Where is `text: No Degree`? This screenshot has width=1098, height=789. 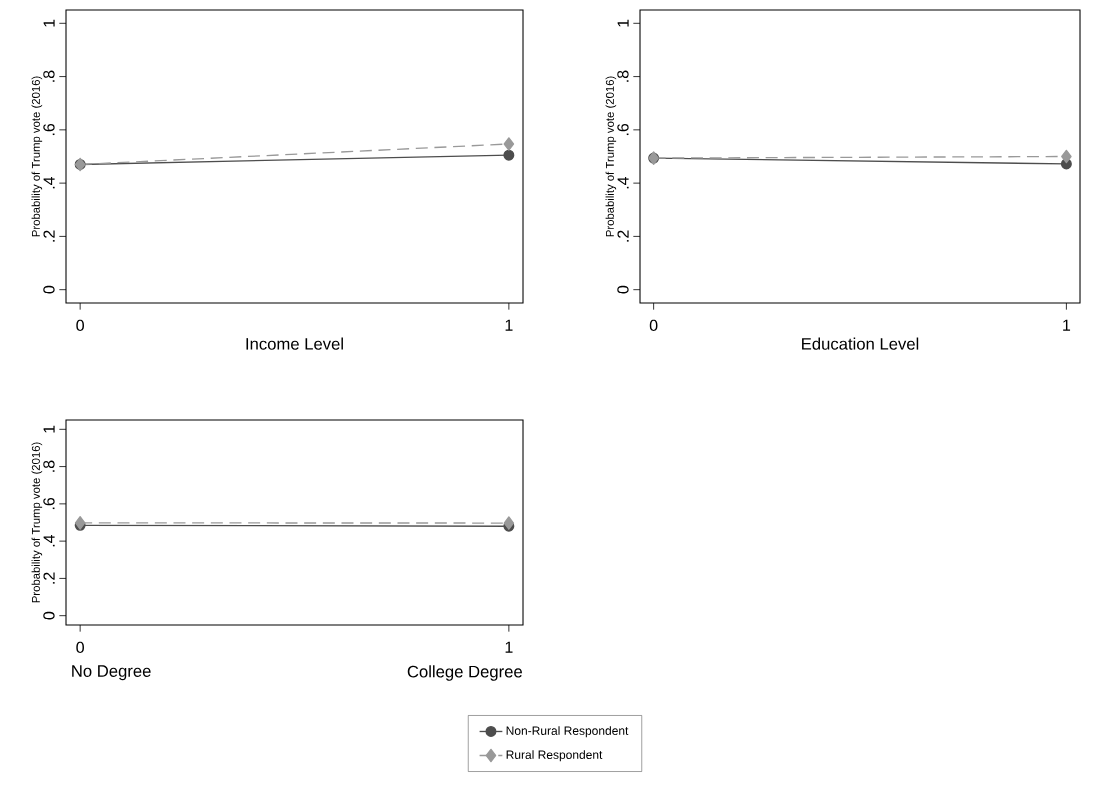 text: No Degree is located at coordinates (111, 673).